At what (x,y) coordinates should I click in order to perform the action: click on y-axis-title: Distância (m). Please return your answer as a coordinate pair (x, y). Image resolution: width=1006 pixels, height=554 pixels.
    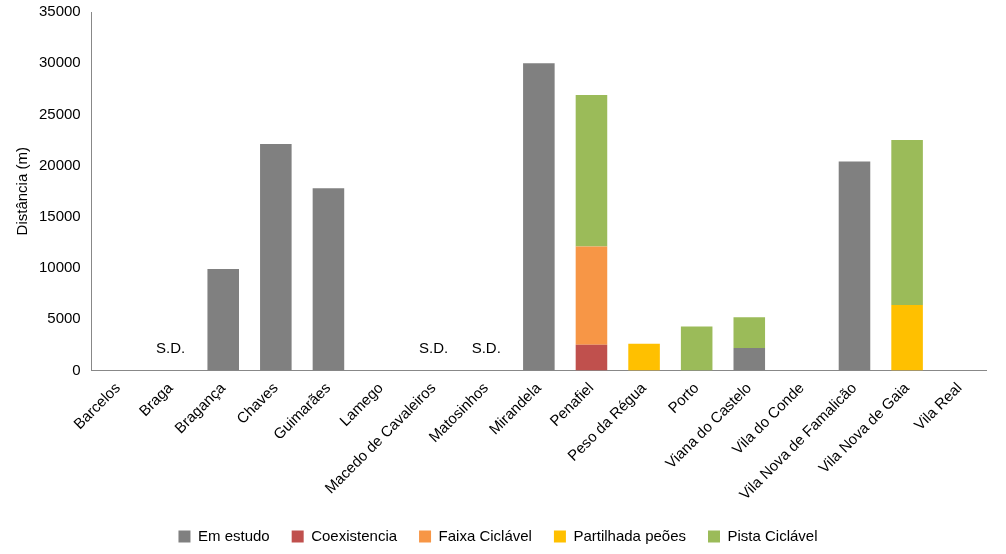
    Looking at the image, I should click on (22, 191).